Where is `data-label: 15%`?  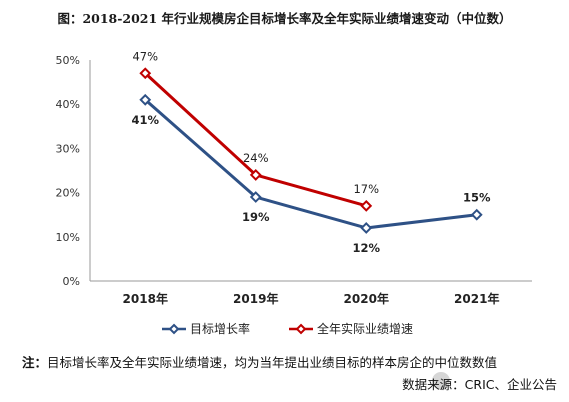 data-label: 15% is located at coordinates (477, 198).